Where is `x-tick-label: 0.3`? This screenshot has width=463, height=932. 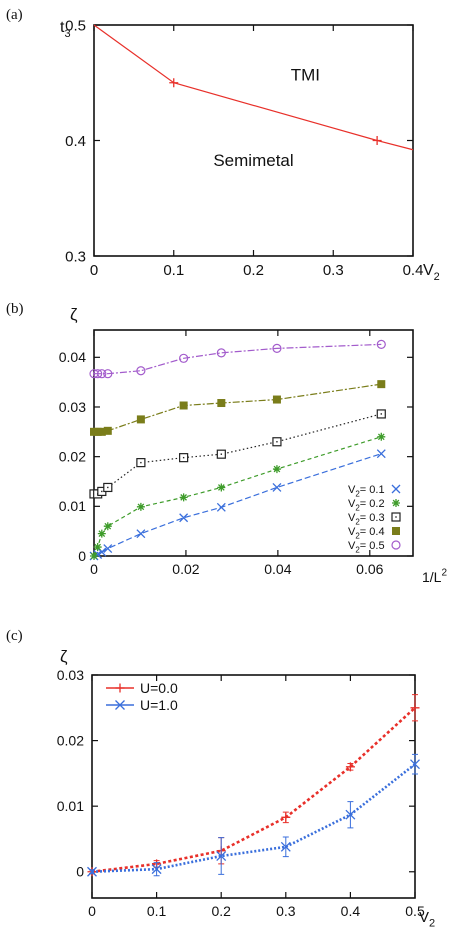
x-tick-label: 0.3 is located at coordinates (286, 911).